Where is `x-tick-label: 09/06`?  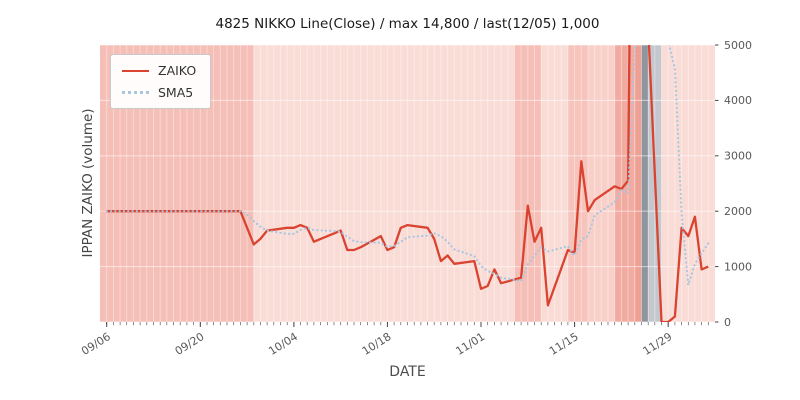 x-tick-label: 09/06 is located at coordinates (96, 344).